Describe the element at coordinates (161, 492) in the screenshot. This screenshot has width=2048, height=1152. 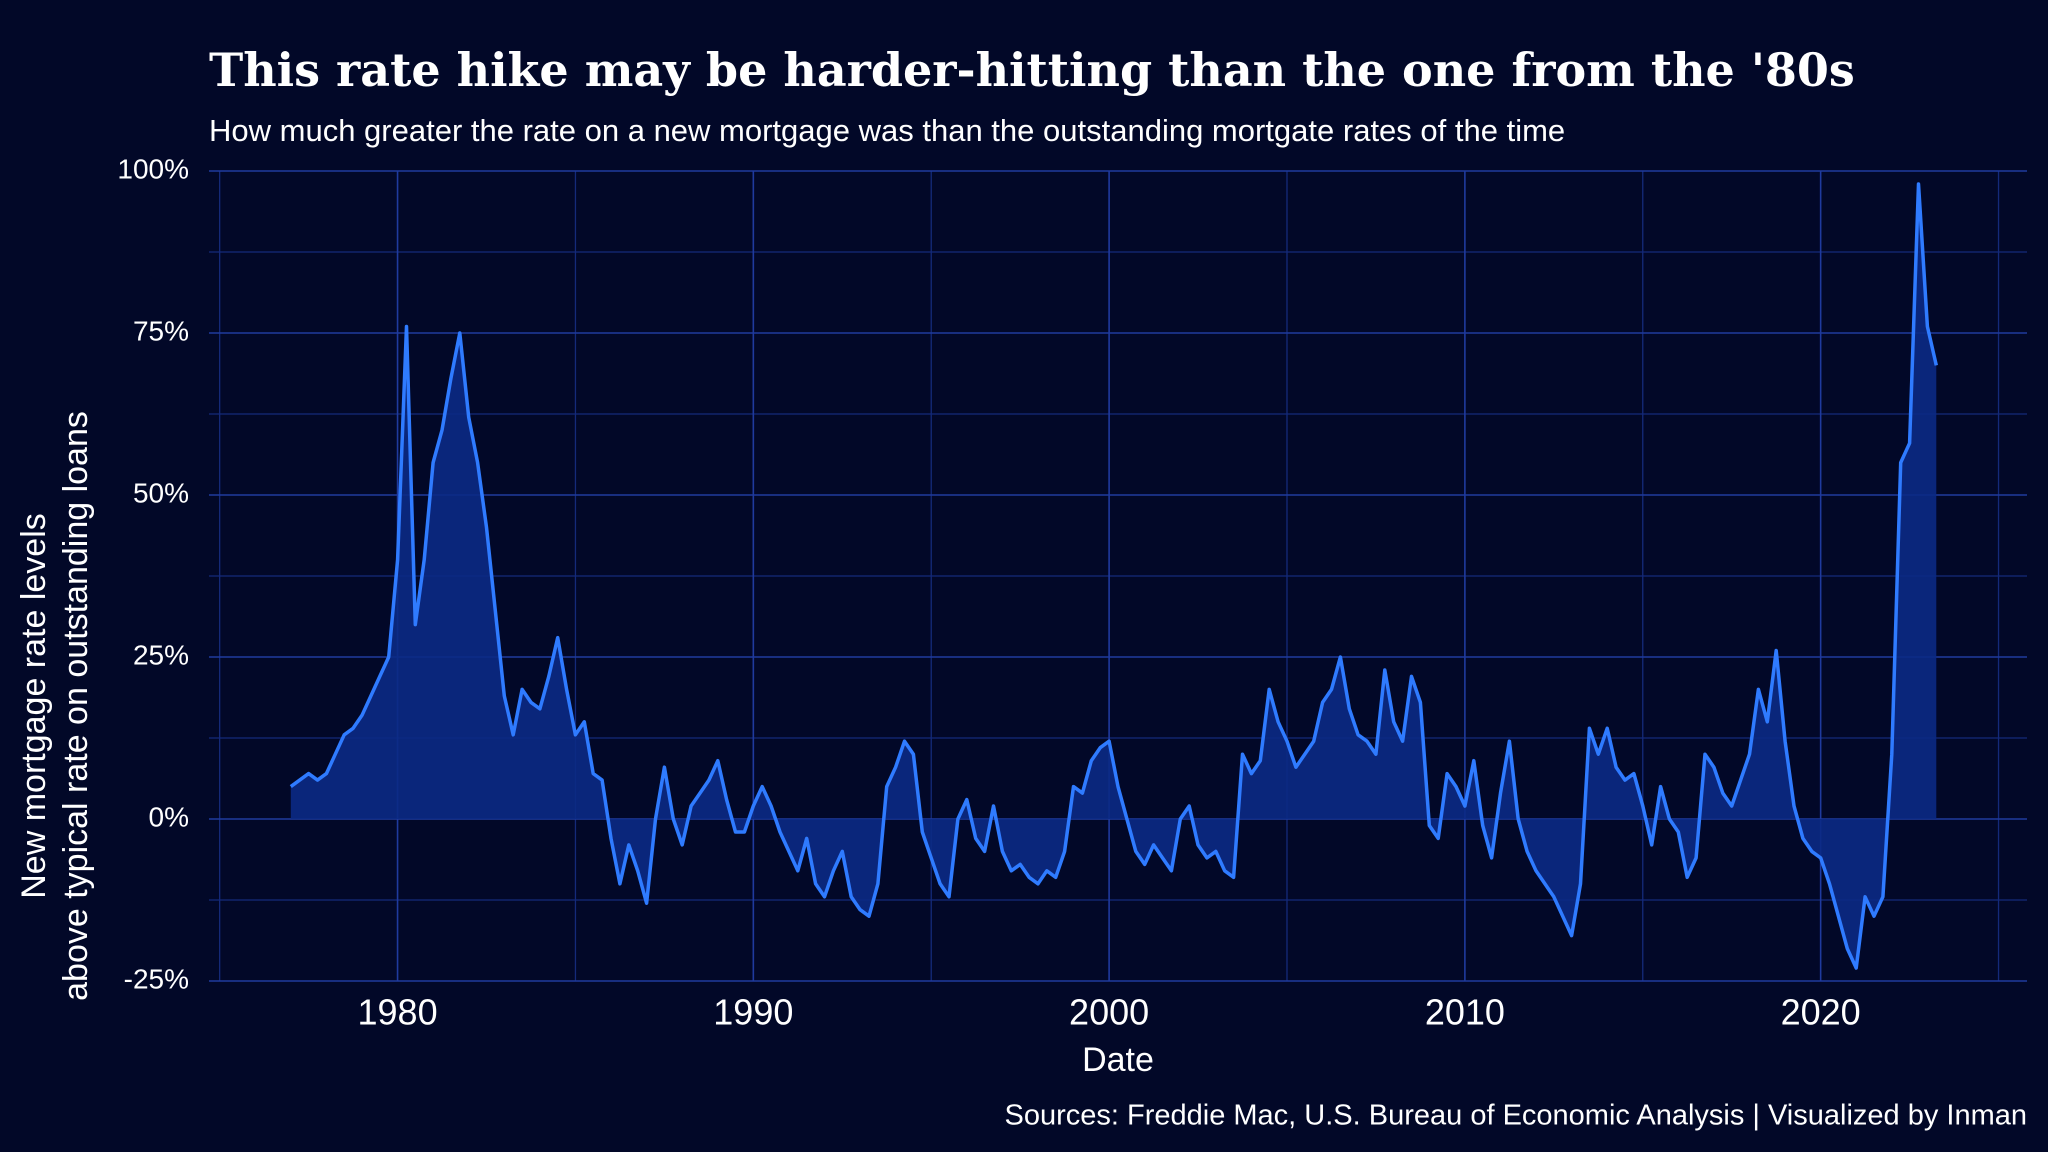
I see `y-tick-label: 50%` at that location.